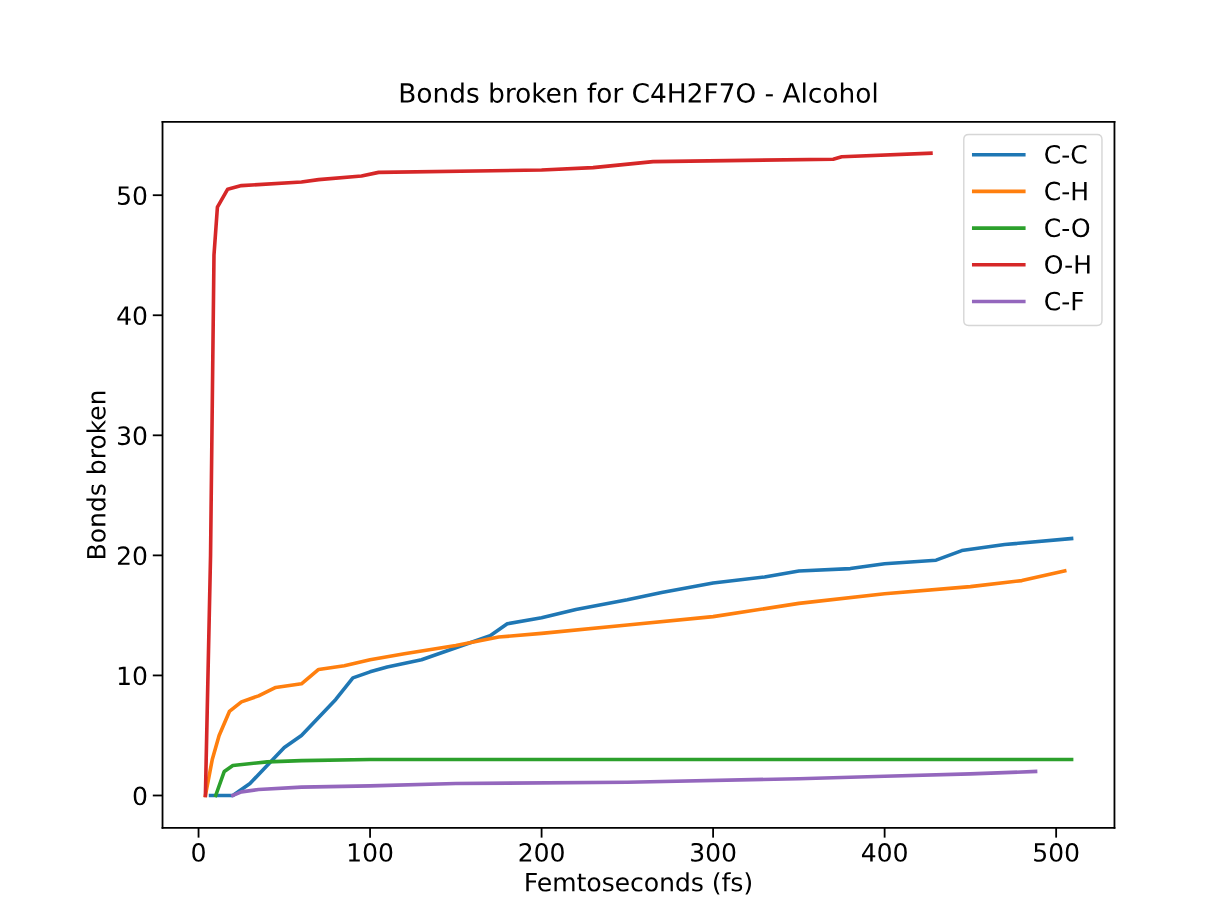 The width and height of the screenshot is (1222, 924). Describe the element at coordinates (884, 852) in the screenshot. I see `x-tick-label: 400` at that location.